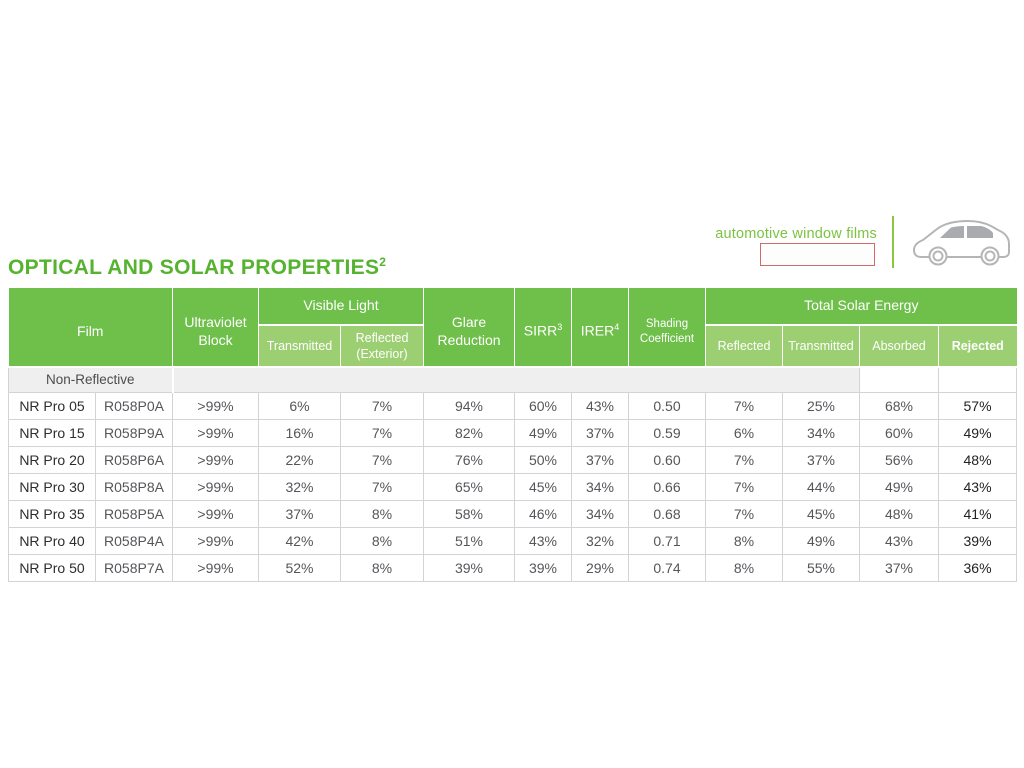  What do you see at coordinates (469, 486) in the screenshot?
I see `glare-reduction-cell: 65%` at bounding box center [469, 486].